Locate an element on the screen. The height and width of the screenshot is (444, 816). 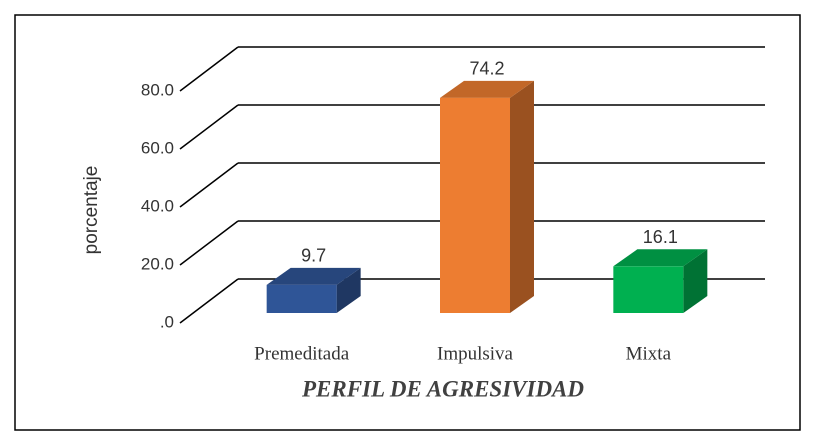
y-tick-label: 60.0 is located at coordinates (157, 147).